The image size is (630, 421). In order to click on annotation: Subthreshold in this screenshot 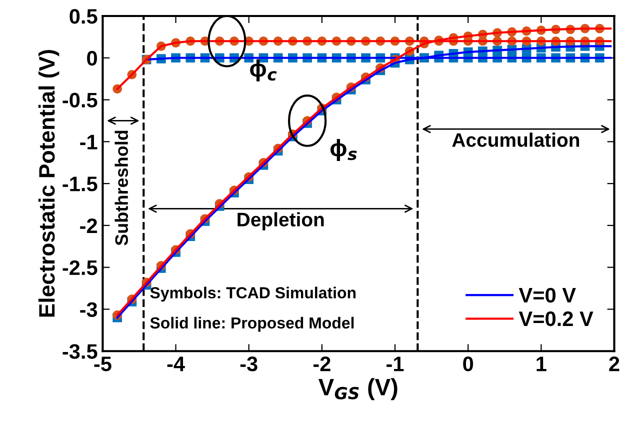, I will do `click(121, 188)`.